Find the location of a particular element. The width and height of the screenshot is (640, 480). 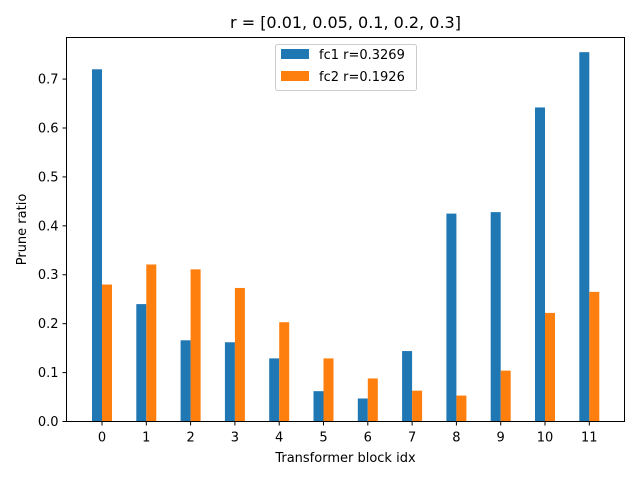

y-axis-label: Prune ratio is located at coordinates (22, 230).